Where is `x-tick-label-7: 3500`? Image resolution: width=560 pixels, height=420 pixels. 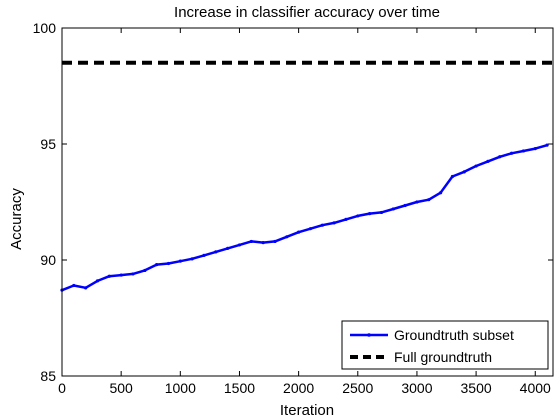
x-tick-label-7: 3500 is located at coordinates (476, 388).